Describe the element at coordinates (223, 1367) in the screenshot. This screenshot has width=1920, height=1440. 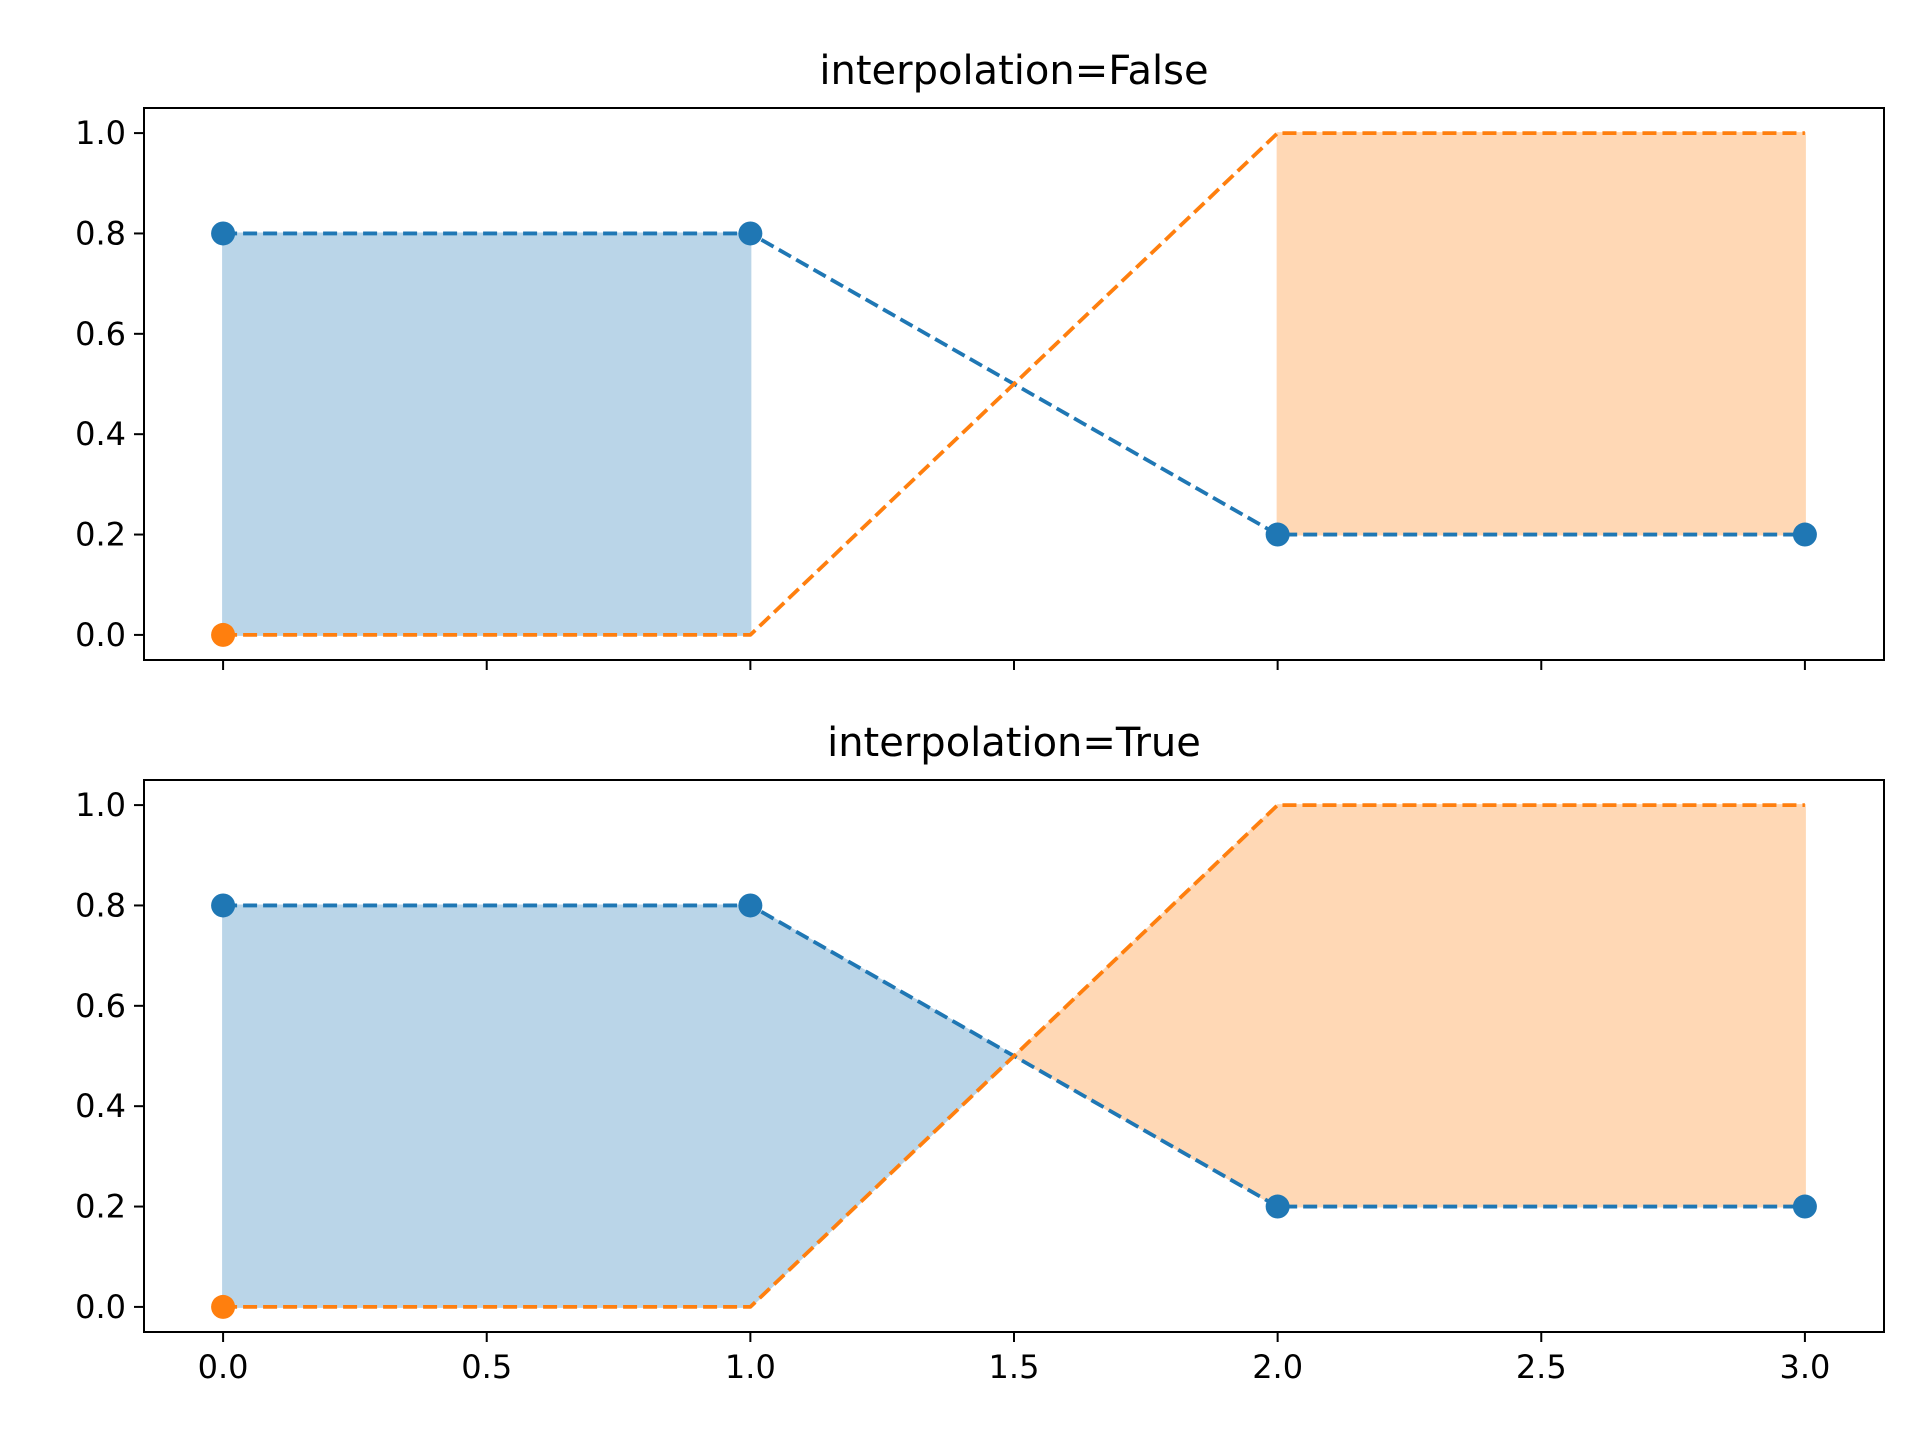
I see `x-tick-label: 0.0` at that location.